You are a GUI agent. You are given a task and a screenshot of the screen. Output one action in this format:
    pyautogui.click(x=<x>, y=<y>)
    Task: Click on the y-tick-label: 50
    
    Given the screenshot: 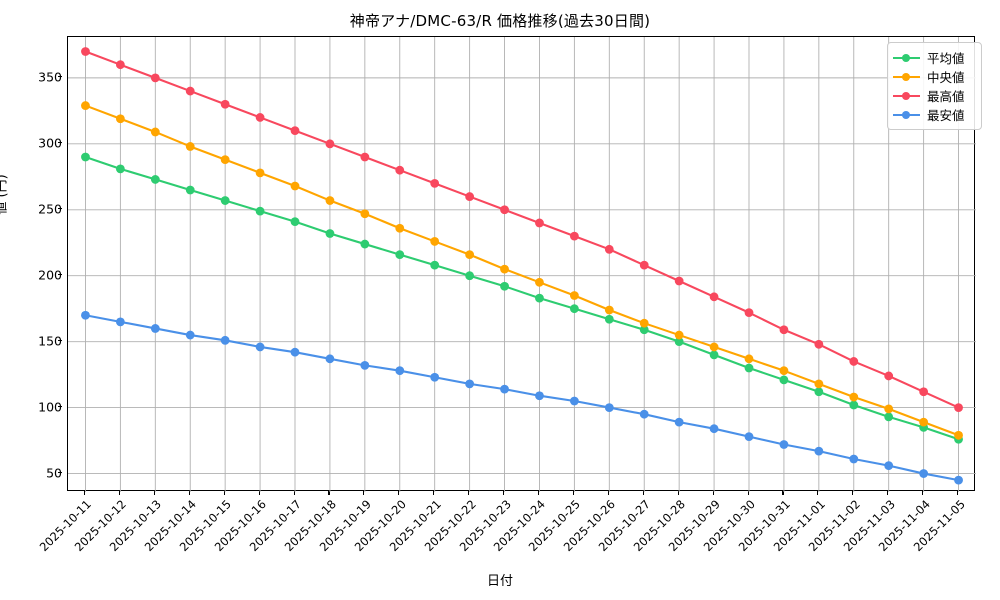 What is the action you would take?
    pyautogui.click(x=54, y=473)
    